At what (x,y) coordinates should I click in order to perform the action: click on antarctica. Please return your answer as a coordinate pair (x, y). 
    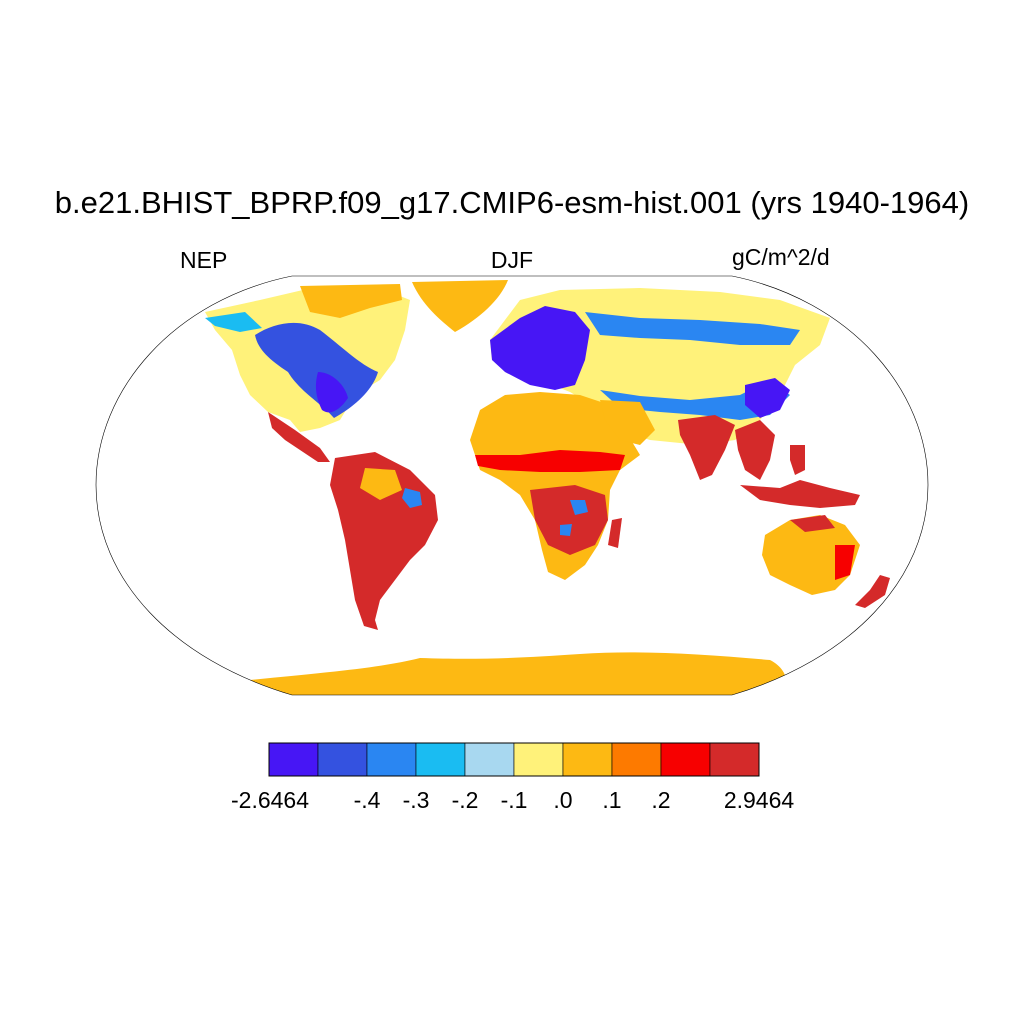
    Looking at the image, I should click on (518, 673).